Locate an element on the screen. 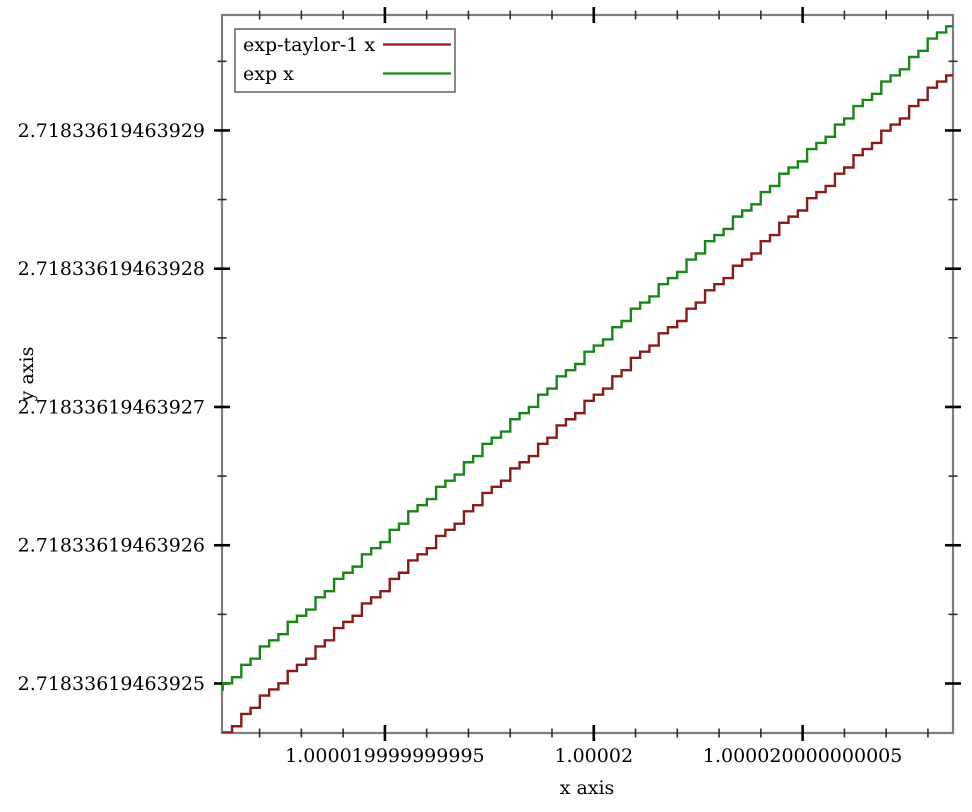  y-tick-label: 2.71833619463928 is located at coordinates (111, 269).